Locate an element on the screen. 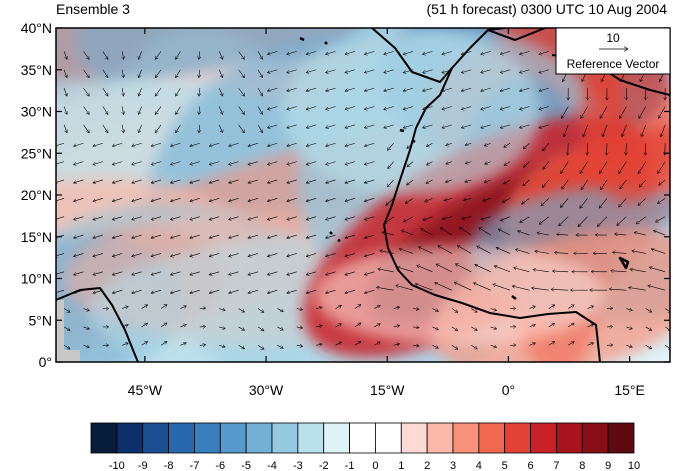  lat-tick-label: 10°N is located at coordinates (36, 279).